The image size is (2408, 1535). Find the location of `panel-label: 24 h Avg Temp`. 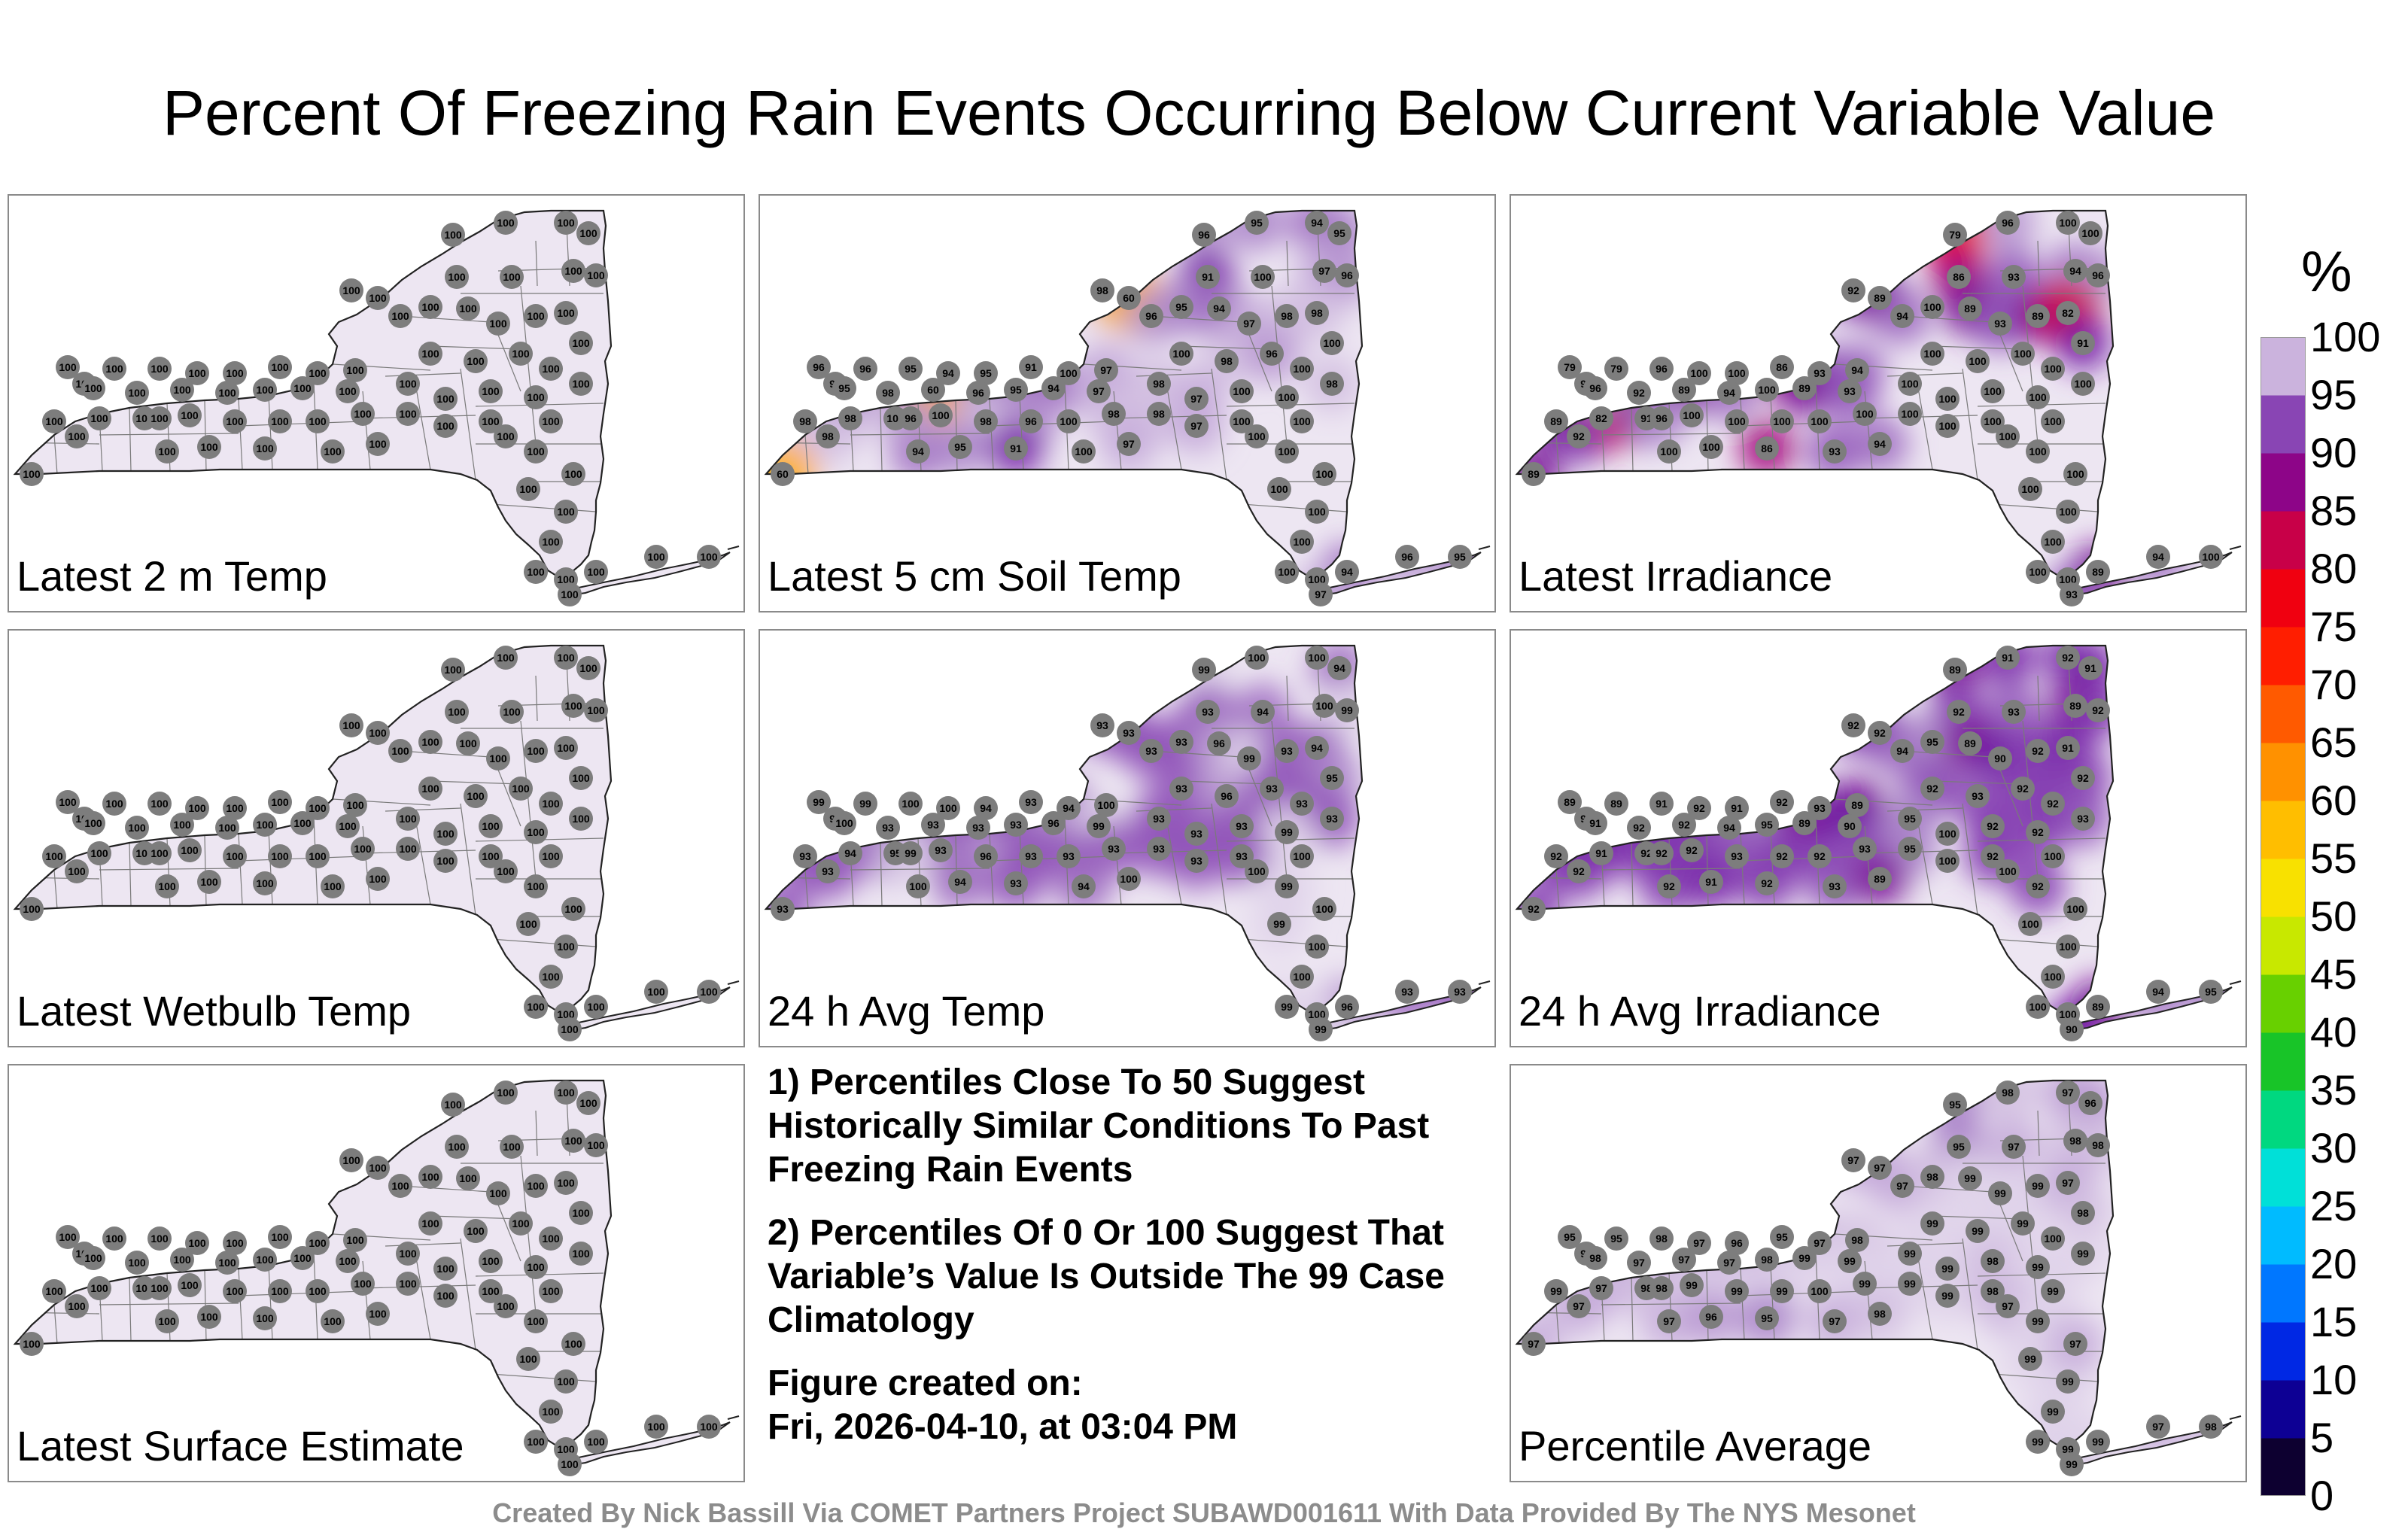

panel-label: 24 h Avg Temp is located at coordinates (906, 1011).